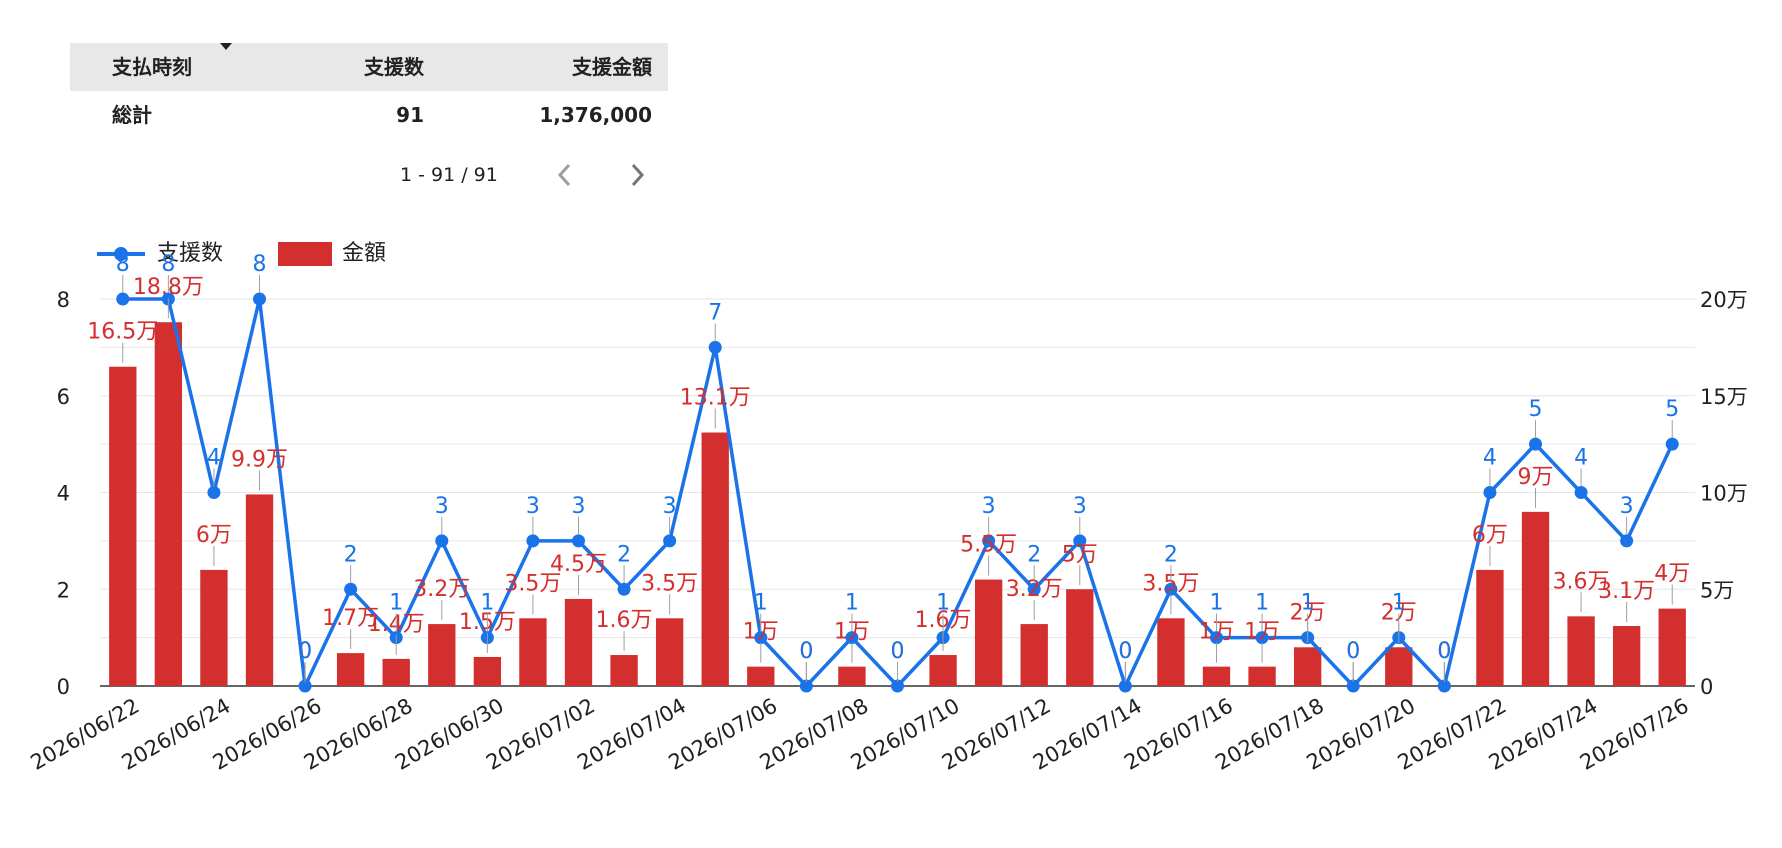  I want to click on chevron-right-icon, so click(638, 175).